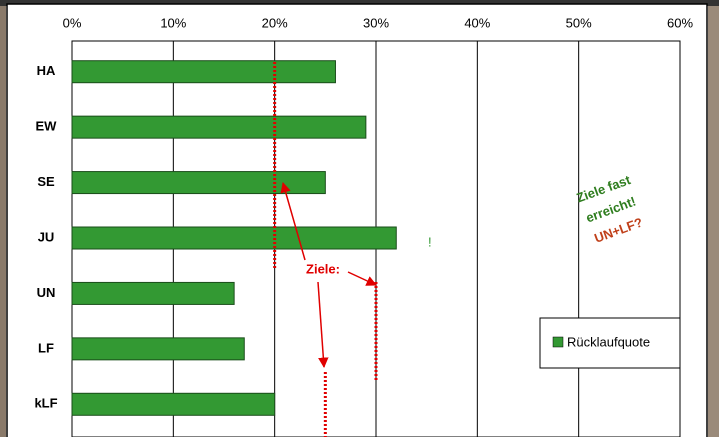 This screenshot has height=437, width=719. I want to click on x-tick-label: 50%, so click(579, 22).